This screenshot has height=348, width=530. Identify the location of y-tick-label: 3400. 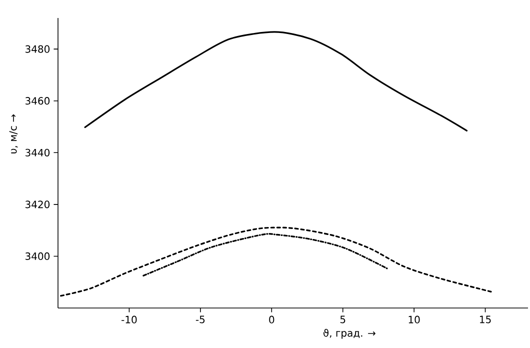
(38, 256).